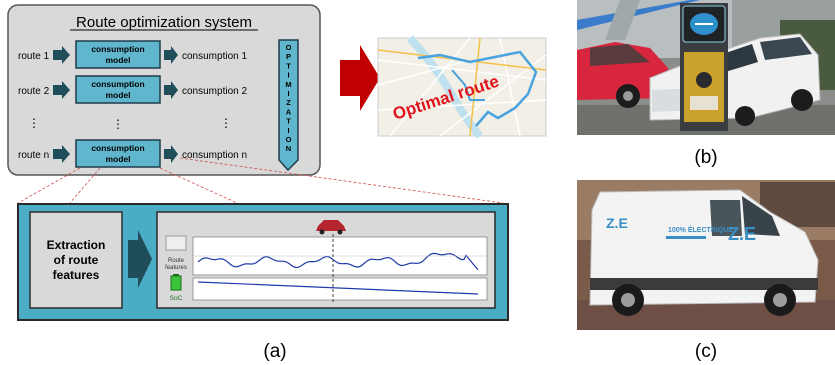 This screenshot has width=835, height=365. Describe the element at coordinates (288, 84) in the screenshot. I see `optimization-letter: M` at that location.